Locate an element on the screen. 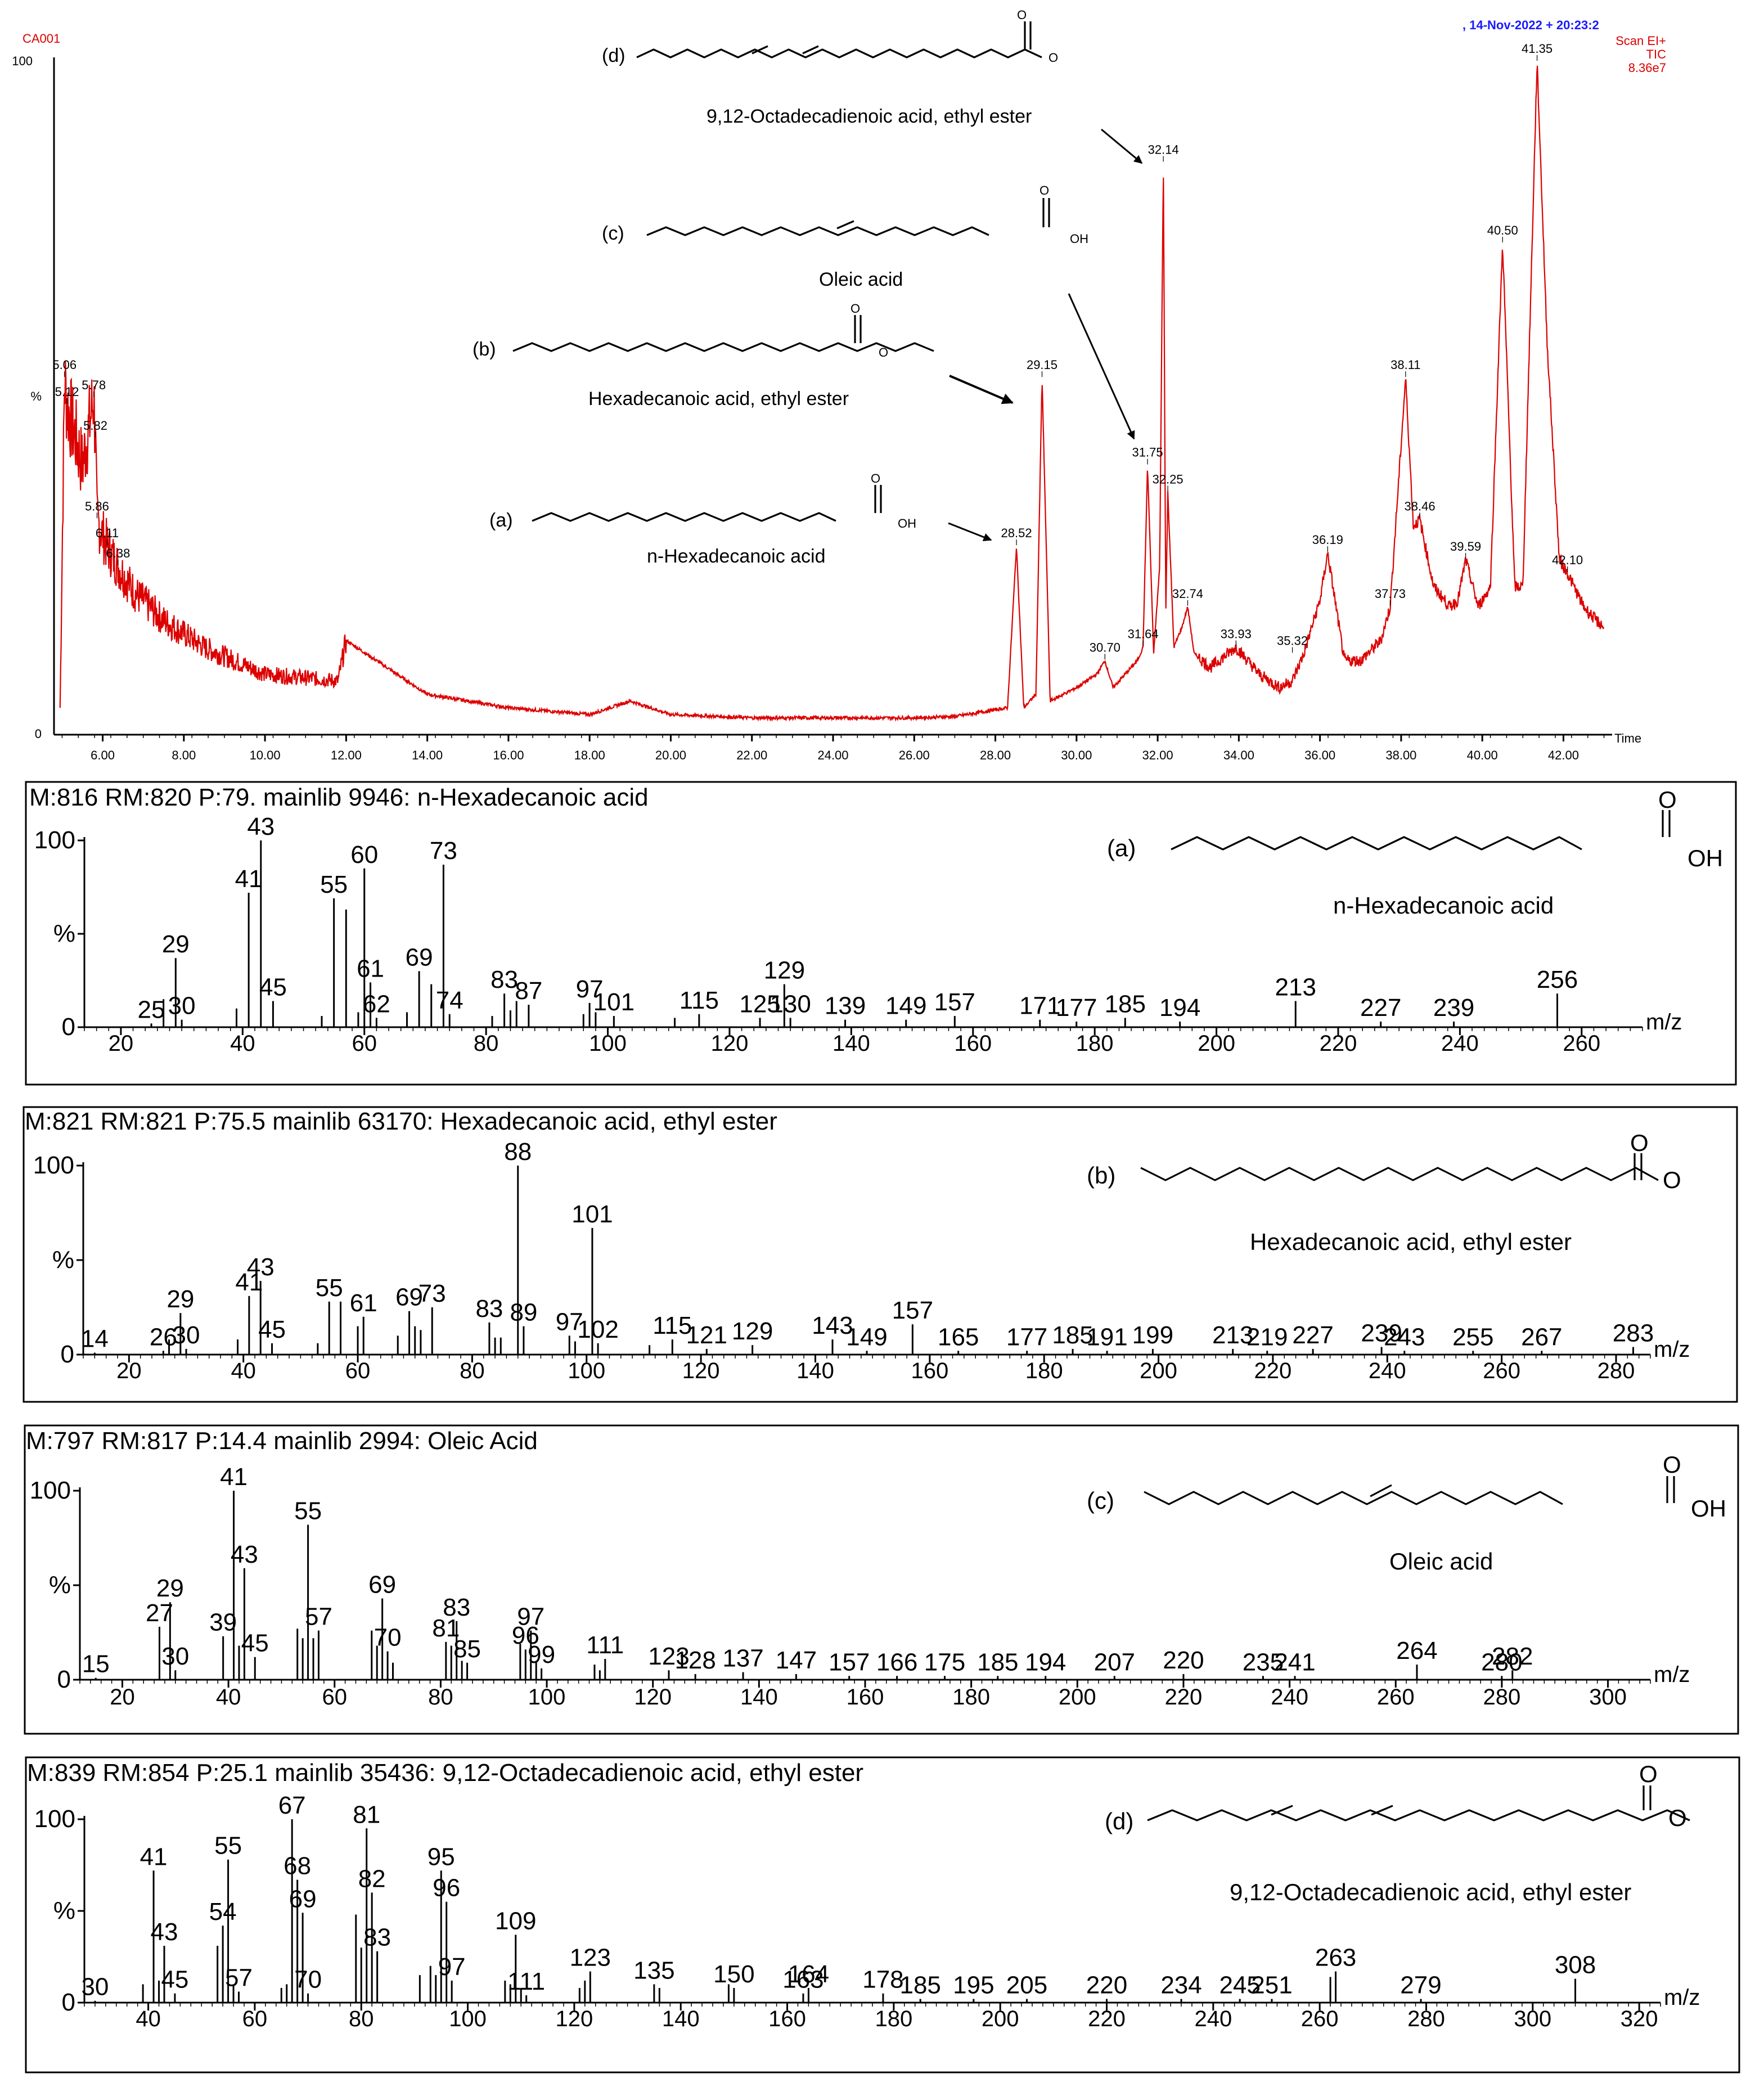 The image size is (1764, 2087). annotation-c-letter: (c) is located at coordinates (613, 233).